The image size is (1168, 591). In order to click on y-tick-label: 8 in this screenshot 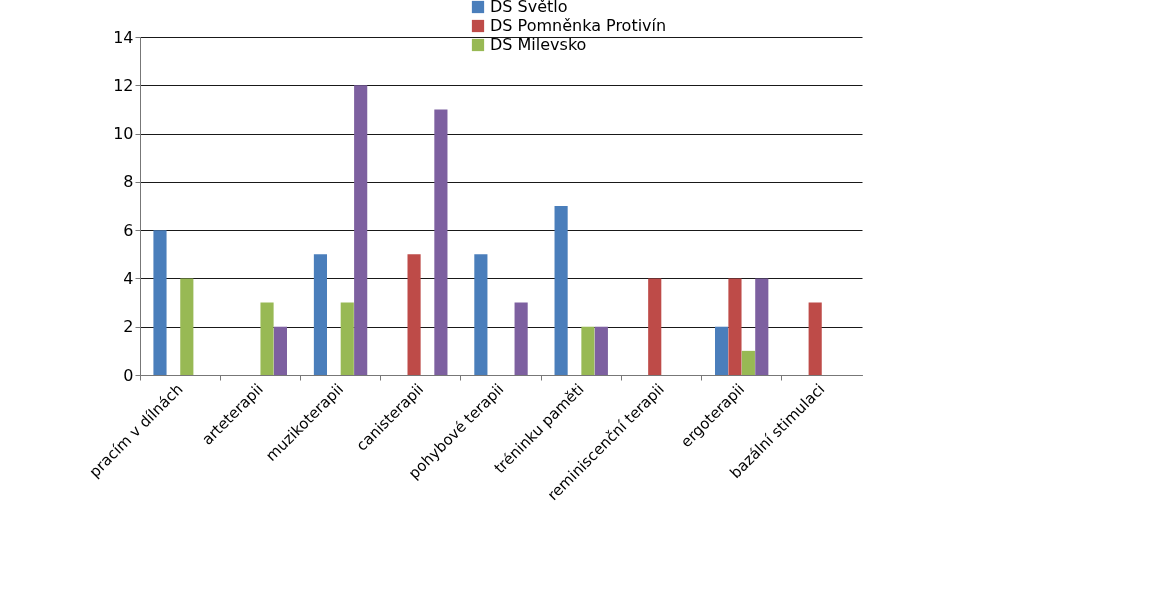, I will do `click(128, 182)`.